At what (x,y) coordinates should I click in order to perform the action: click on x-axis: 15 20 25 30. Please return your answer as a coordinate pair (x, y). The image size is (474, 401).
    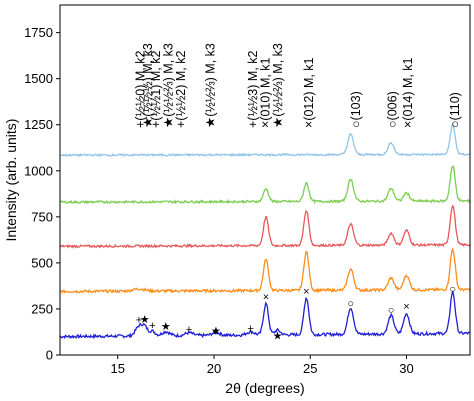
    Looking at the image, I should click on (262, 365).